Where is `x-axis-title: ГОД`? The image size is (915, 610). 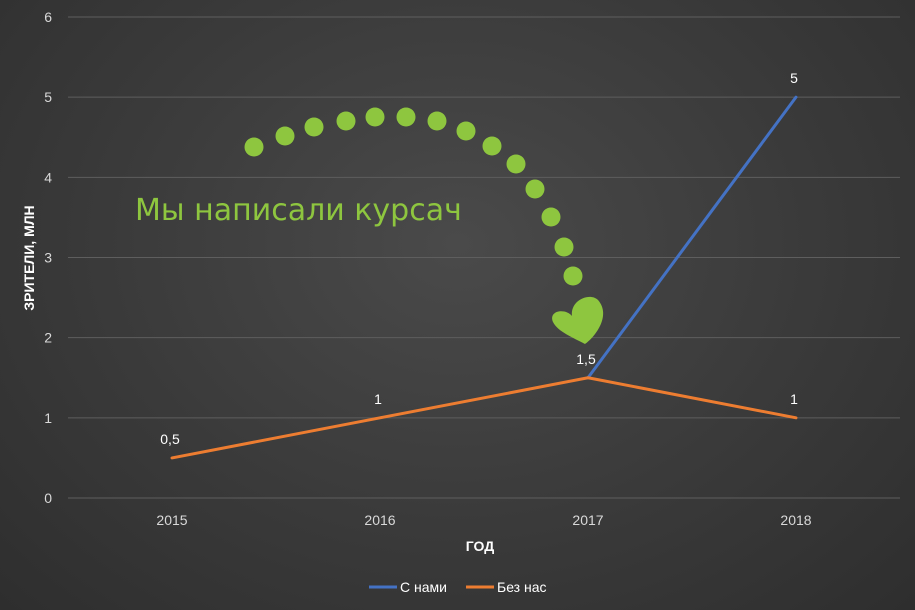 x-axis-title: ГОД is located at coordinates (480, 546).